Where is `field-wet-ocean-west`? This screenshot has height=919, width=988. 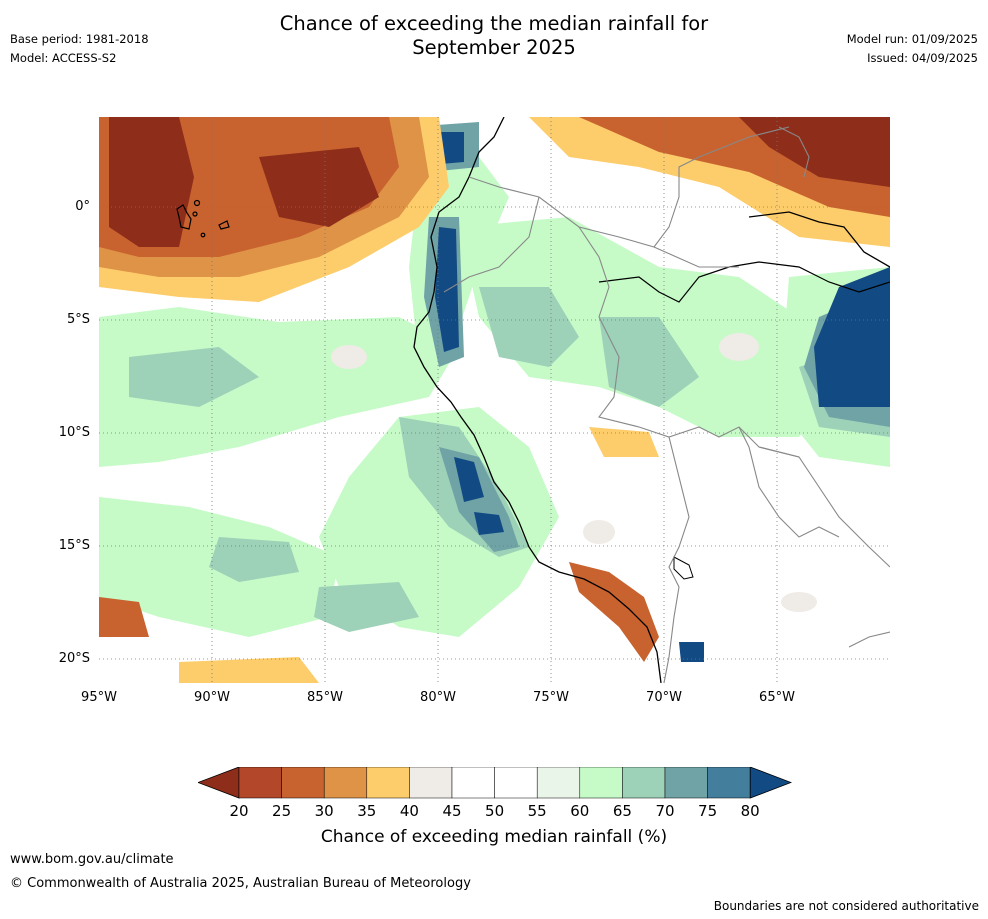 field-wet-ocean-west is located at coordinates (279, 387).